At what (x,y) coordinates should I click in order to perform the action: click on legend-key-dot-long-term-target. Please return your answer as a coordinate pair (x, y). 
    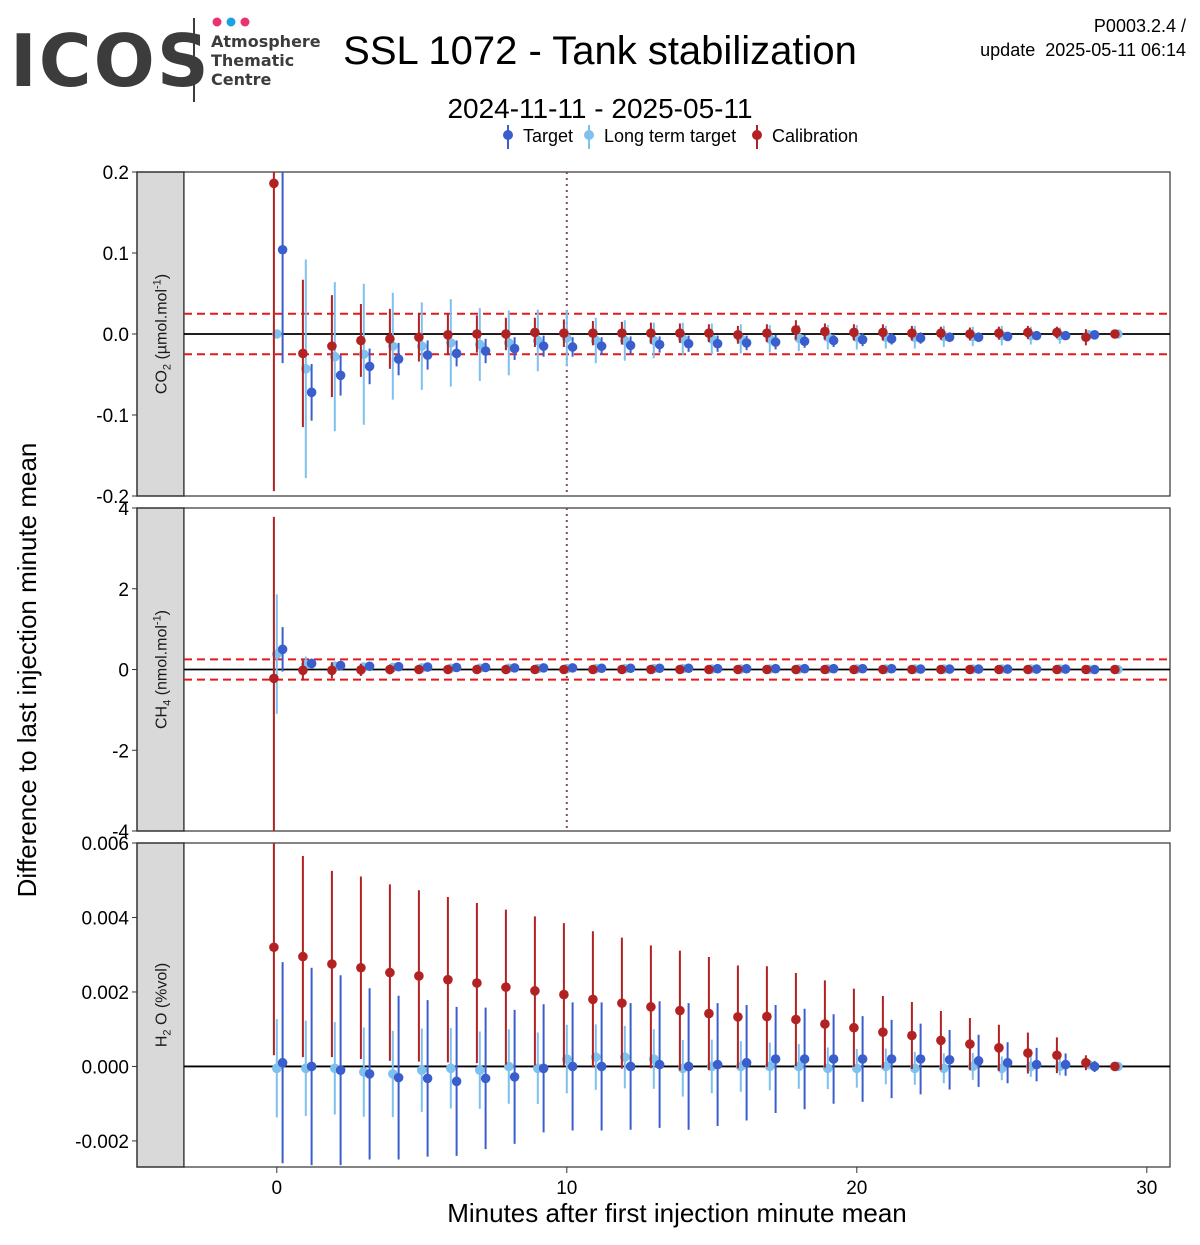
    Looking at the image, I should click on (589, 135).